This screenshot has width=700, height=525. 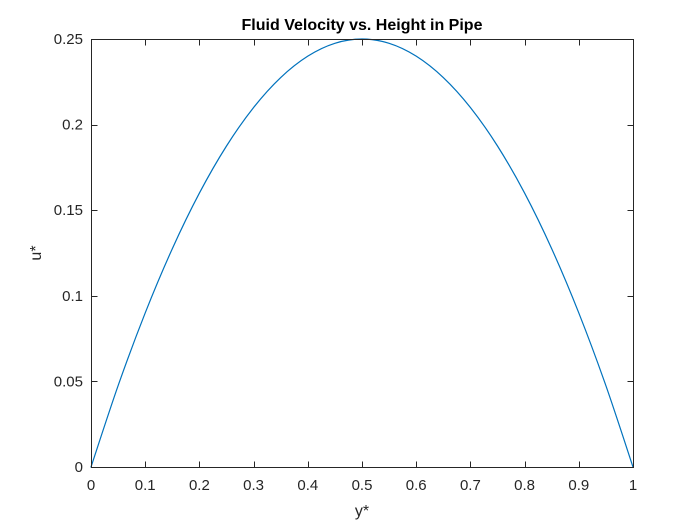 I want to click on x-tick-labels: 0 0.1 0.2 0.3 0.4 0.5 0.6 0.7 0.8 0.9 1, so click(x=362, y=485).